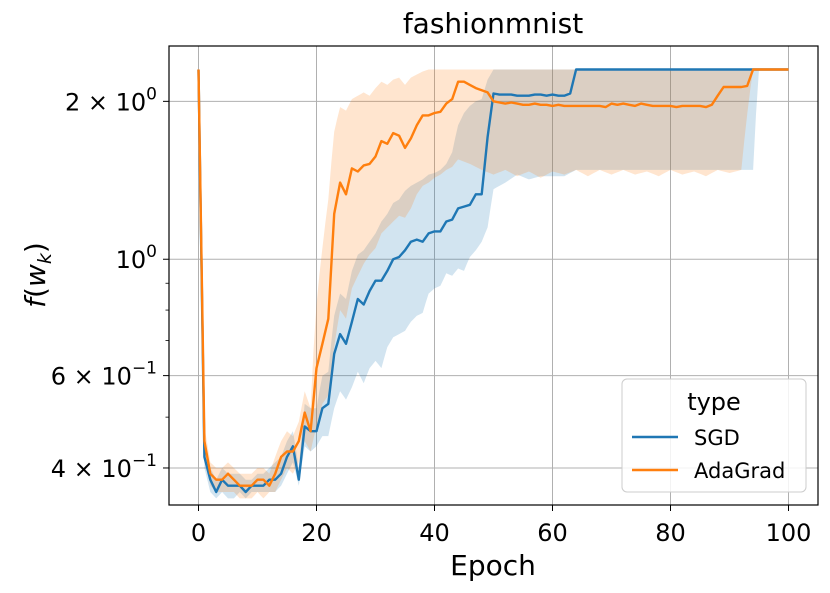  Describe the element at coordinates (198, 533) in the screenshot. I see `x-tick-label: 0` at that location.